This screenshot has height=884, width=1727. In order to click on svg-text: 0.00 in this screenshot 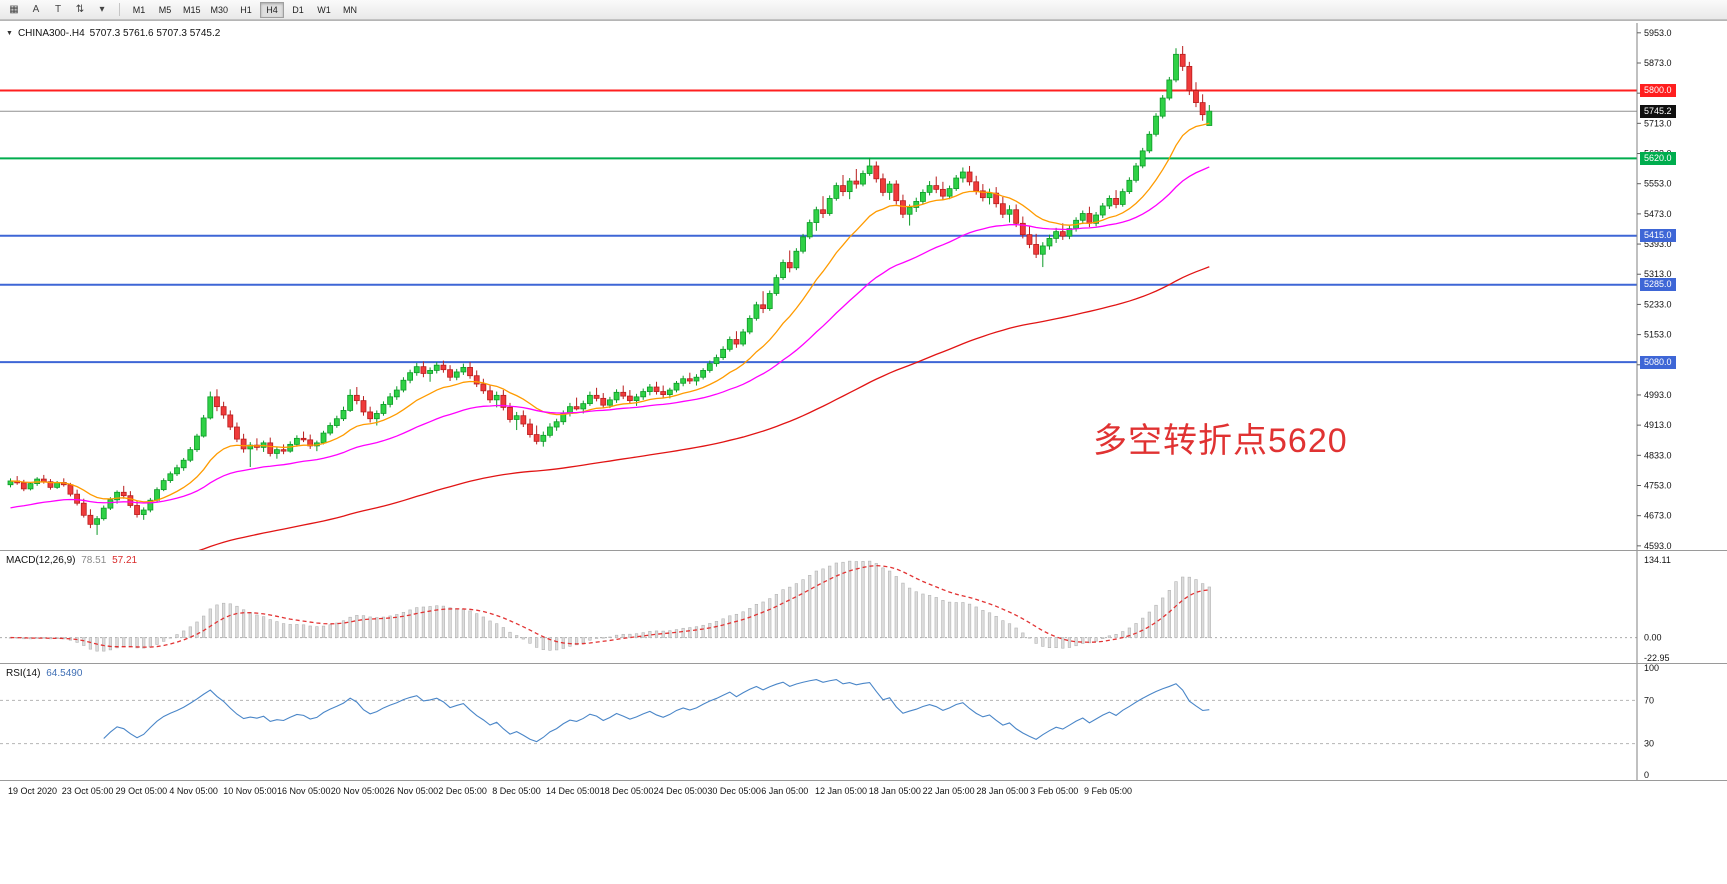, I will do `click(1653, 638)`.